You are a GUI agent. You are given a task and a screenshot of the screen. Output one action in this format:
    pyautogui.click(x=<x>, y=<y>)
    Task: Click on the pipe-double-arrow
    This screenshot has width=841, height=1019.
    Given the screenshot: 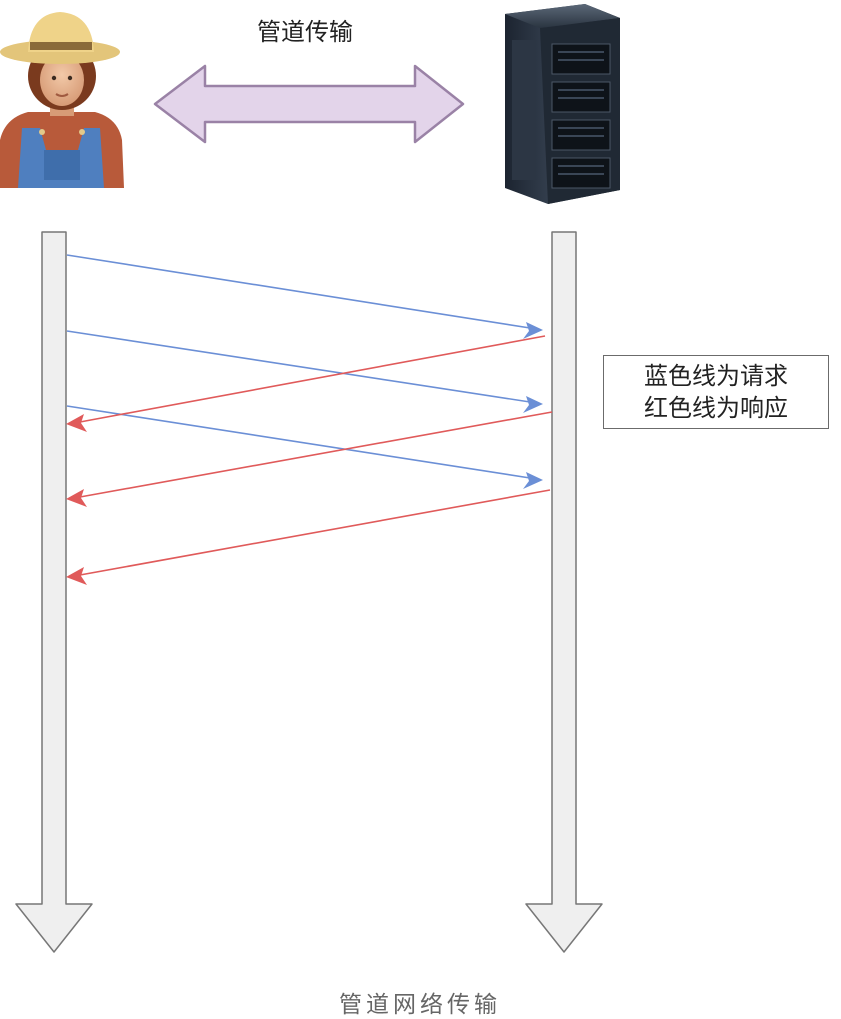 What is the action you would take?
    pyautogui.click(x=309, y=104)
    